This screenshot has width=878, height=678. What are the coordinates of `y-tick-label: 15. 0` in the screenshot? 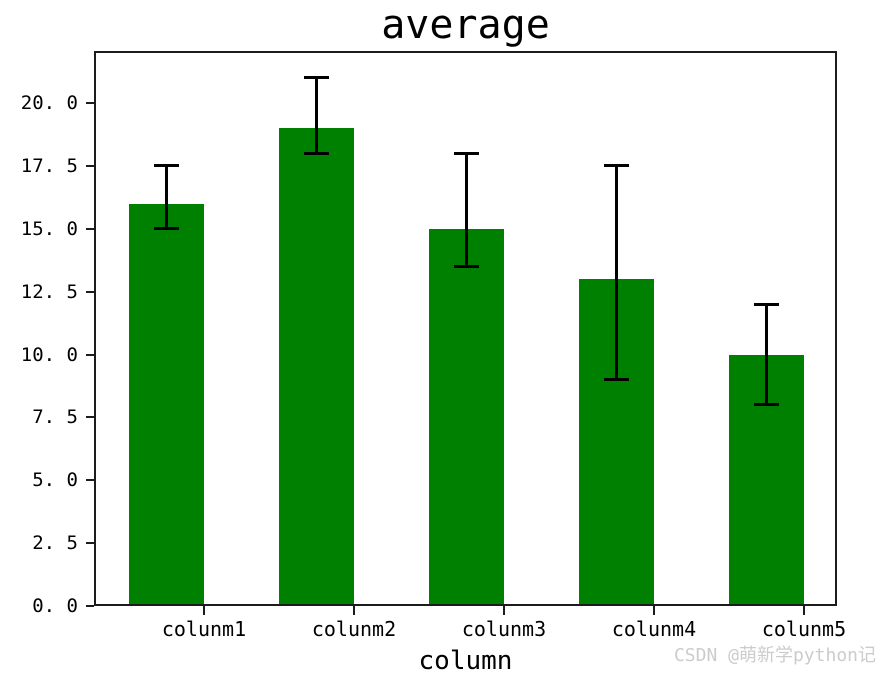 It's located at (49, 228).